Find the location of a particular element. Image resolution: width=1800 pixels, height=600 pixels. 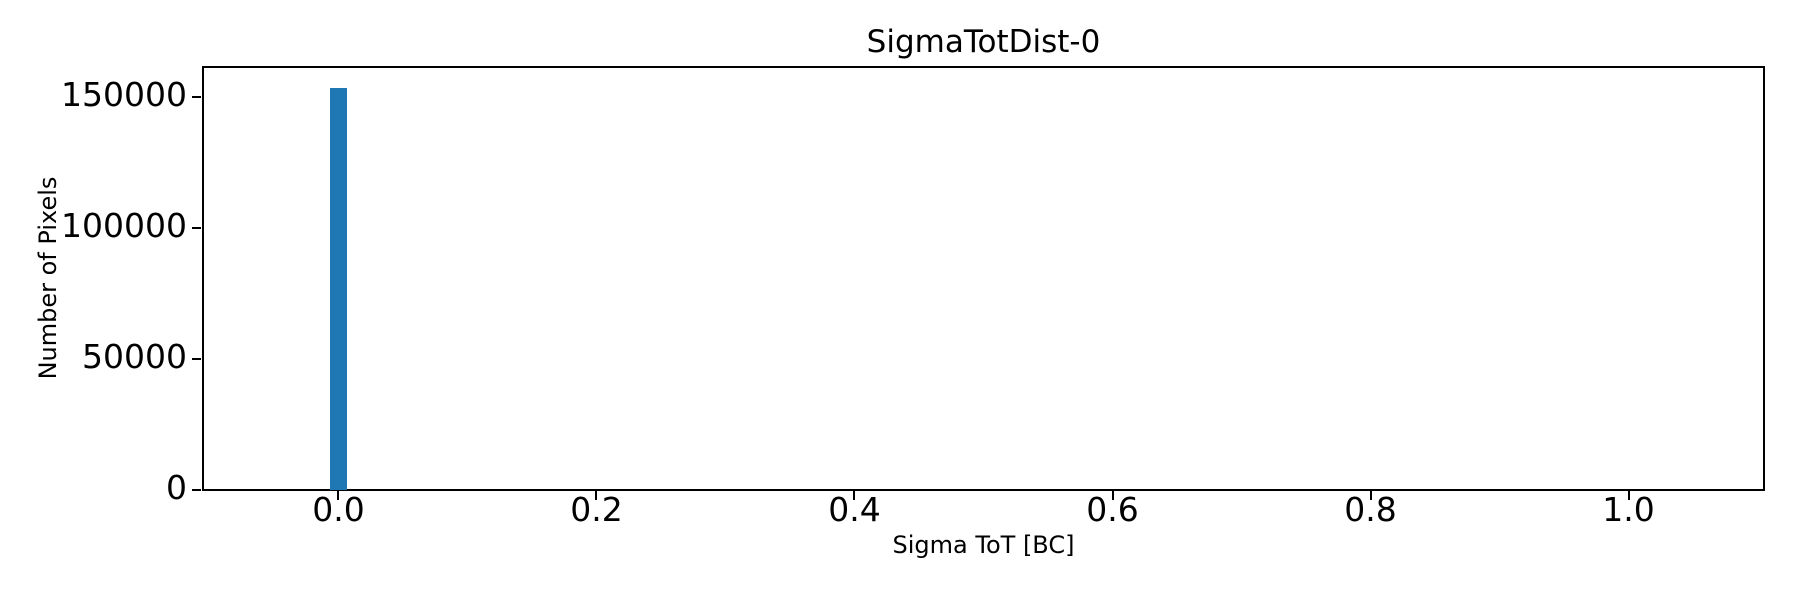

histogram-bar is located at coordinates (338, 289).